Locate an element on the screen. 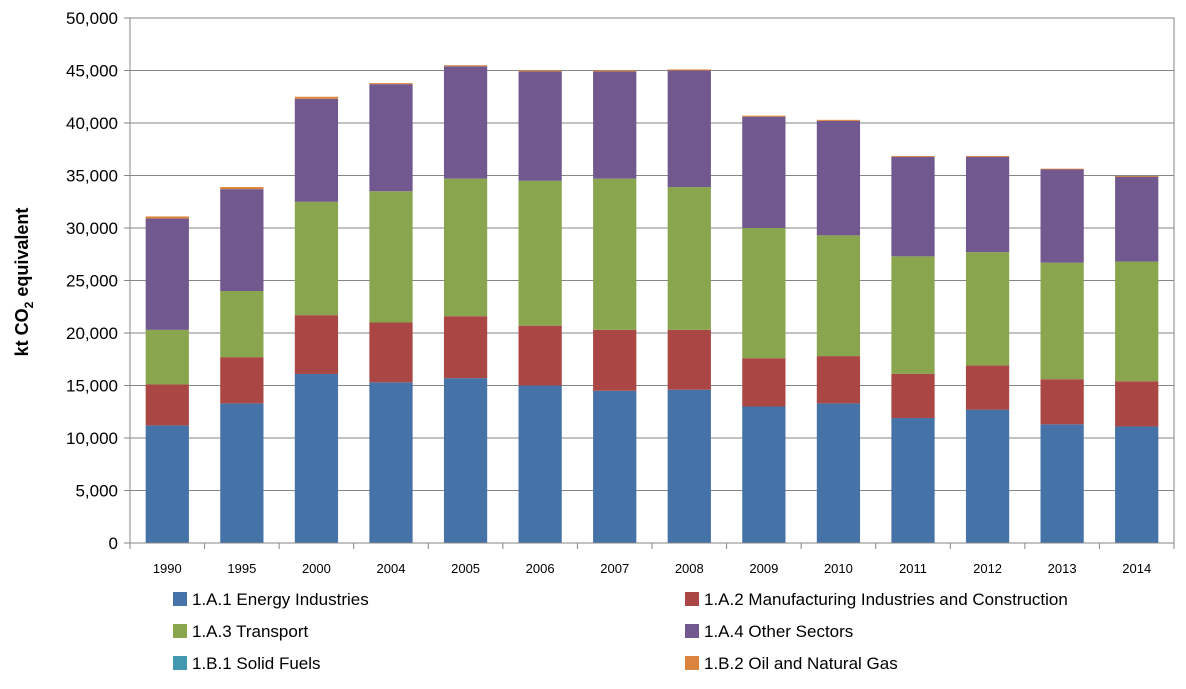 The height and width of the screenshot is (689, 1186). legend-label: 1.A.3 Transport is located at coordinates (250, 631).